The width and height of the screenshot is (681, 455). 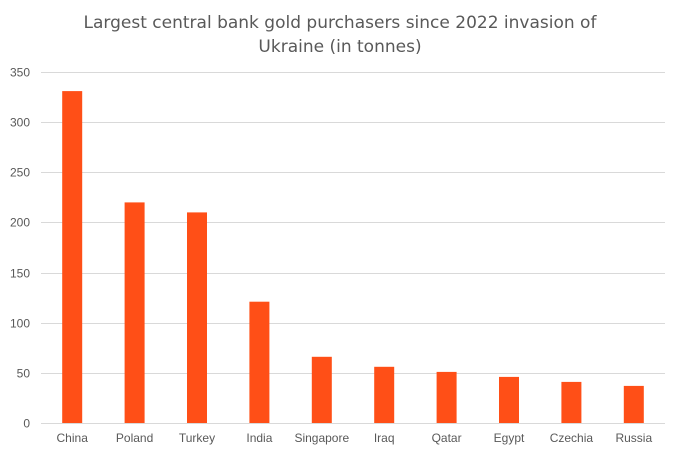 I want to click on bar-egypt, so click(x=509, y=399).